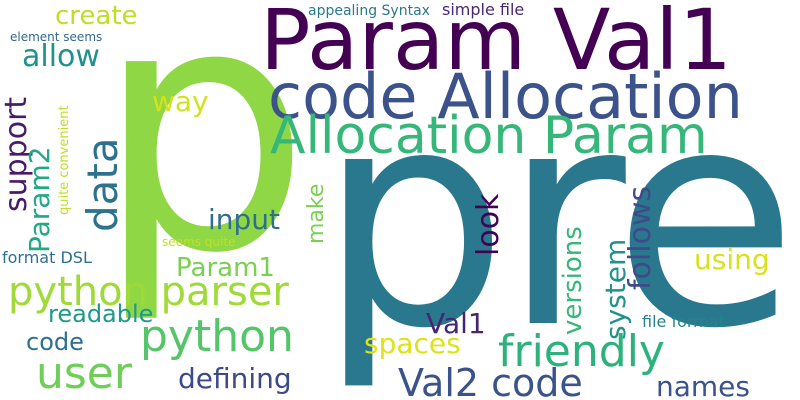  Describe the element at coordinates (217, 336) in the screenshot. I see `word-python: python` at that location.